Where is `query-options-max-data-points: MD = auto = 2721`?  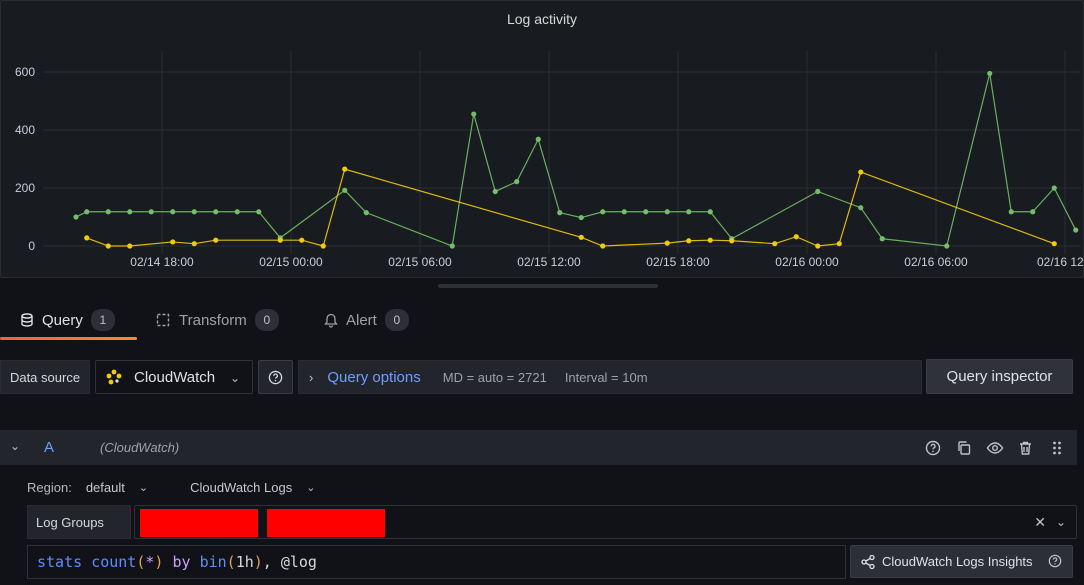
query-options-max-data-points: MD = auto = 2721 is located at coordinates (494, 377).